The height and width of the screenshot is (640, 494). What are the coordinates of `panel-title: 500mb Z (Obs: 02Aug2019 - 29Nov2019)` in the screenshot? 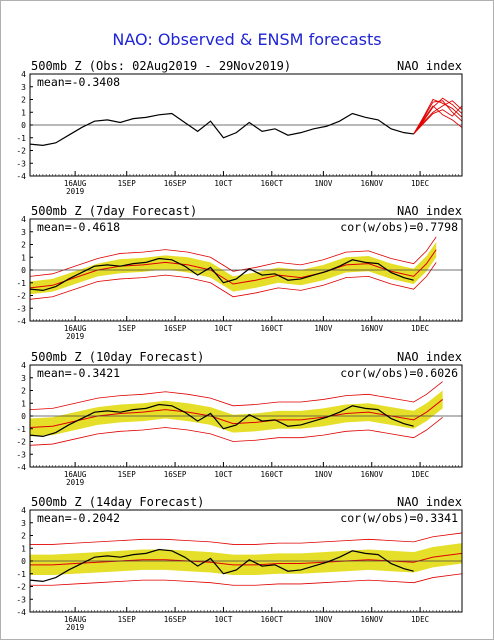 It's located at (161, 66).